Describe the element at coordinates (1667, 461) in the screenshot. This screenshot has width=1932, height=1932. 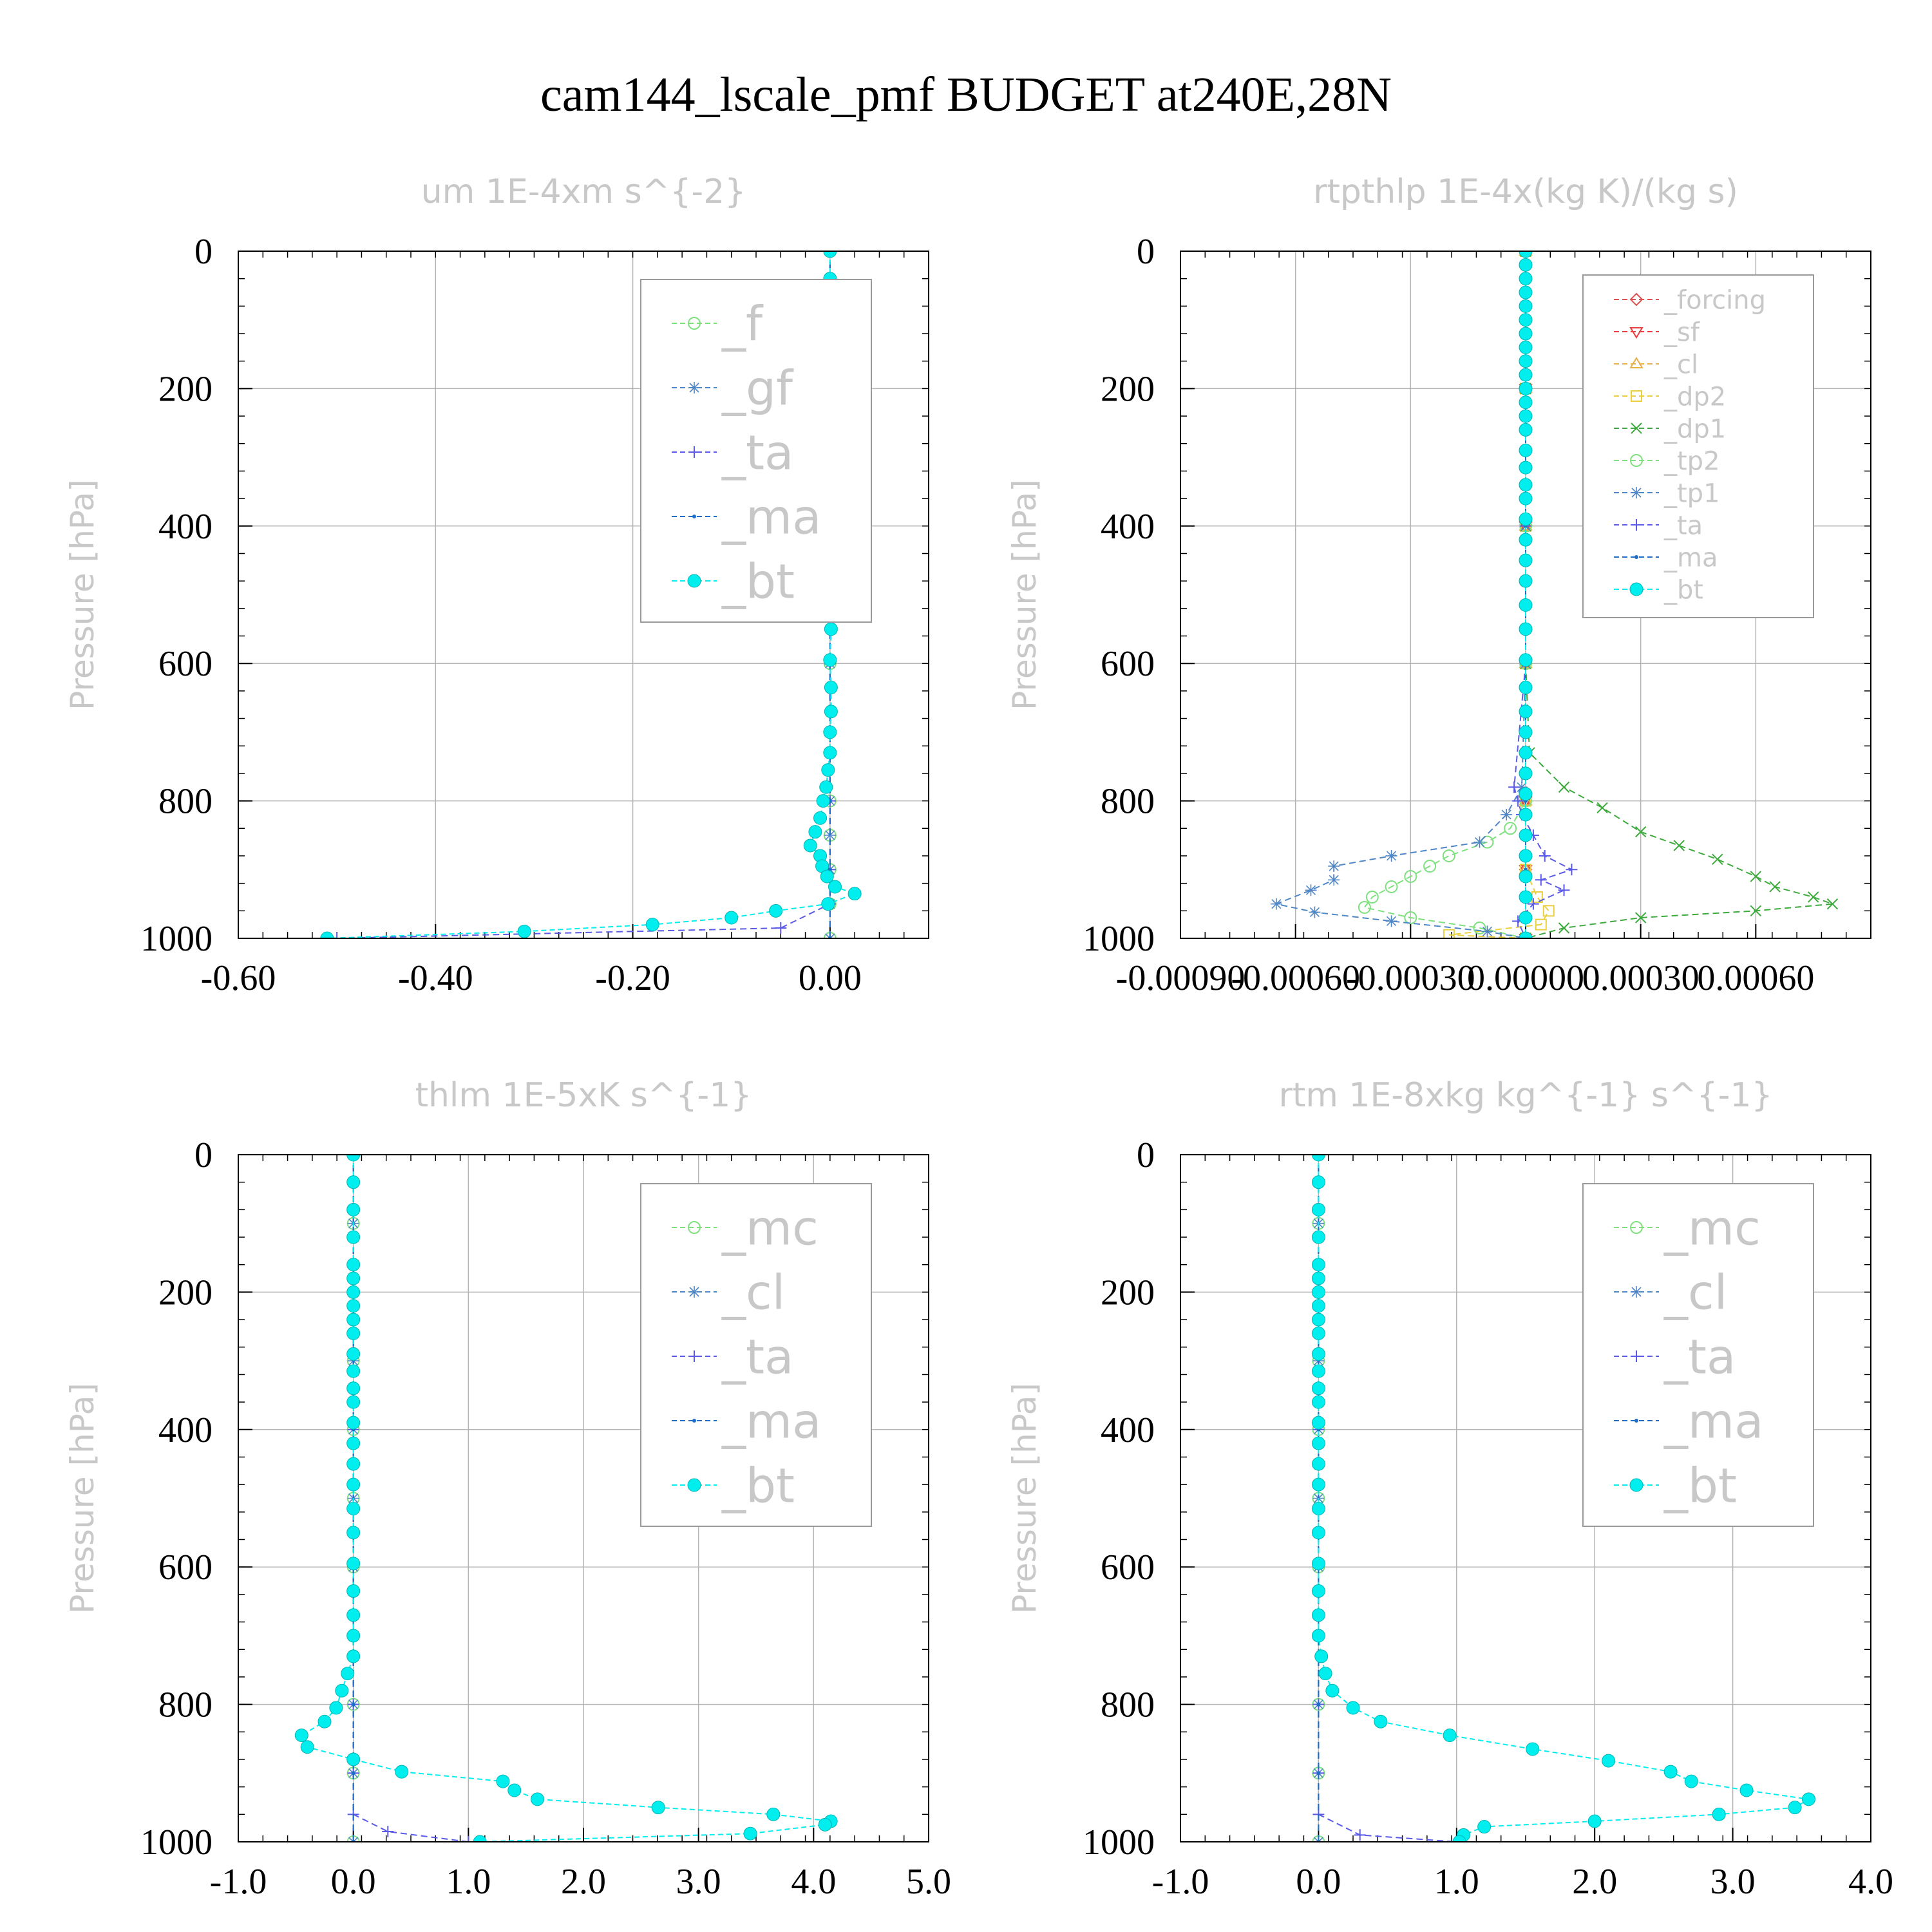
I see `legend-item: _tp2` at that location.